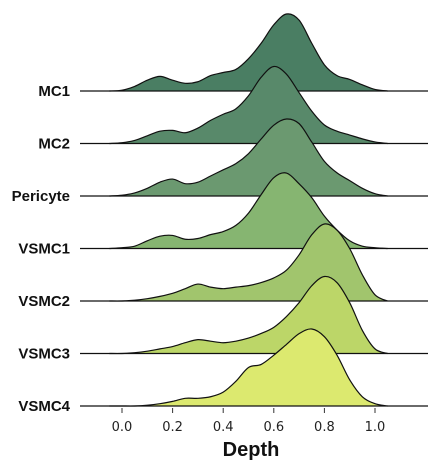 This screenshot has width=440, height=468. I want to click on ridge-outline-pericyte, so click(248, 157).